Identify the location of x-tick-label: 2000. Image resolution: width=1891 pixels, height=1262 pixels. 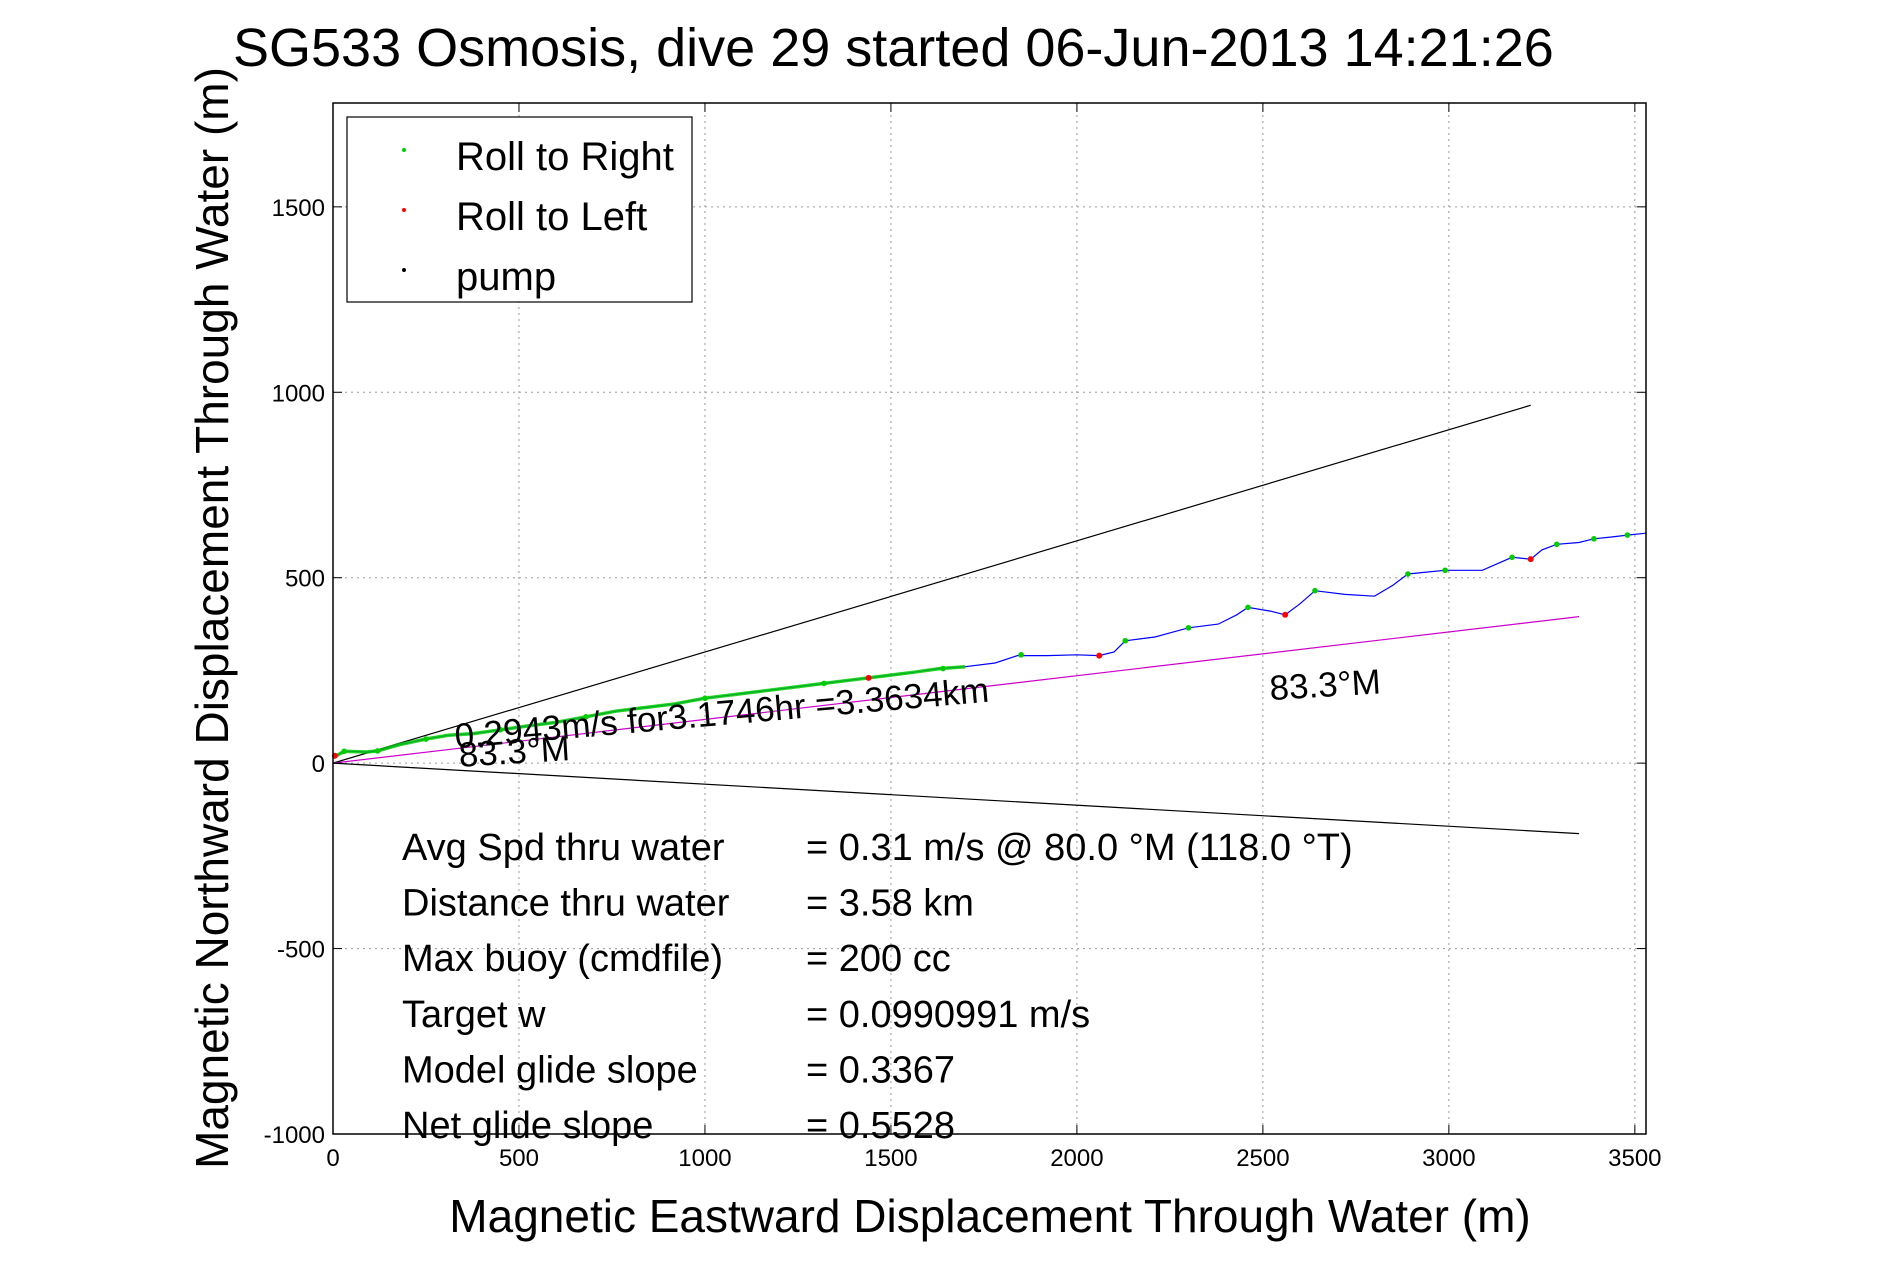
(1076, 1158).